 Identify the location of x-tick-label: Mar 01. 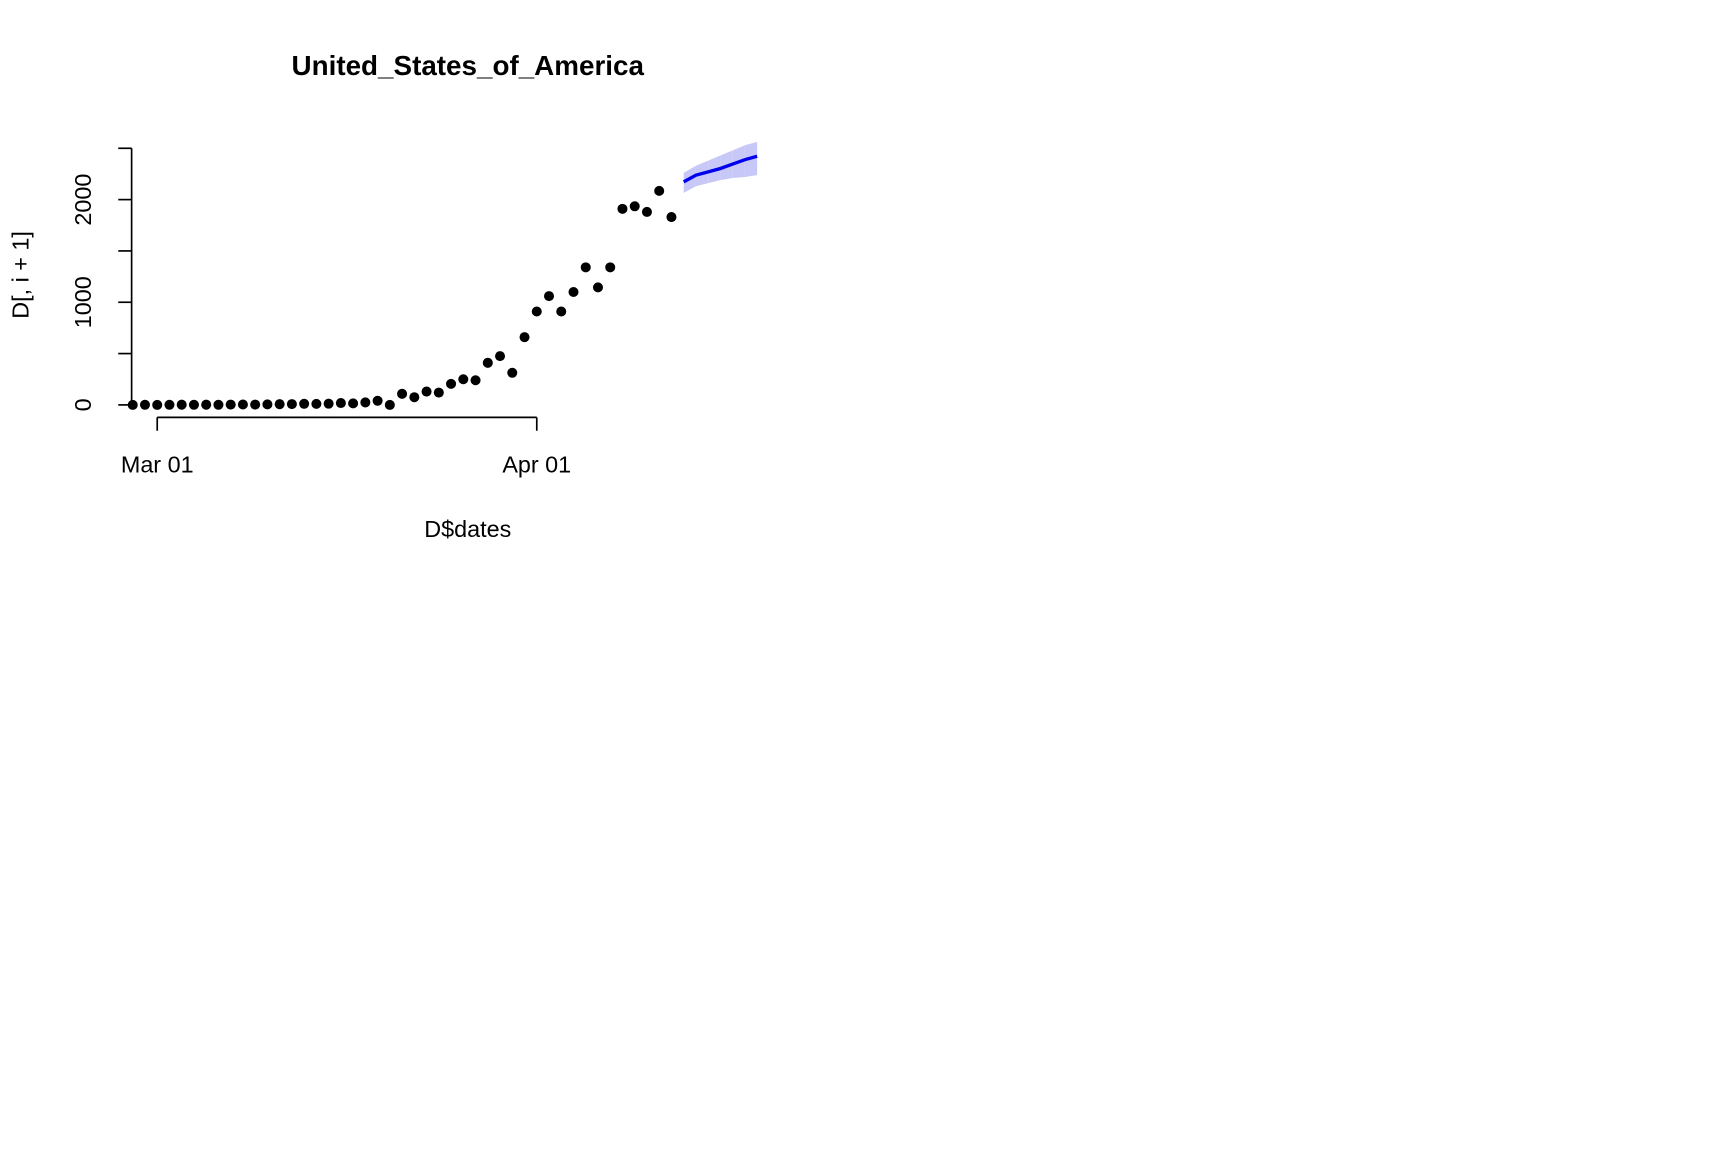
(157, 465).